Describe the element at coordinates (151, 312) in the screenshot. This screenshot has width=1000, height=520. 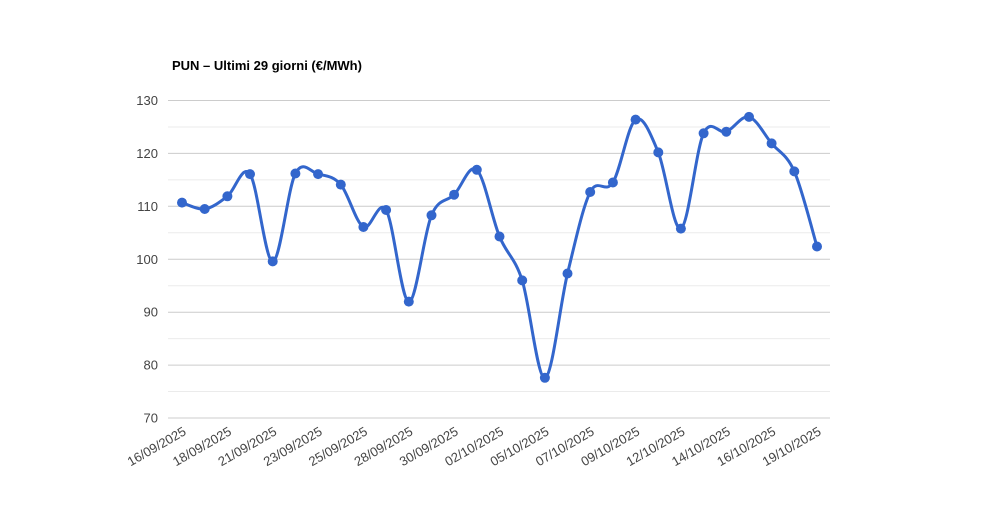
I see `y-axis-tick-label: 90` at that location.